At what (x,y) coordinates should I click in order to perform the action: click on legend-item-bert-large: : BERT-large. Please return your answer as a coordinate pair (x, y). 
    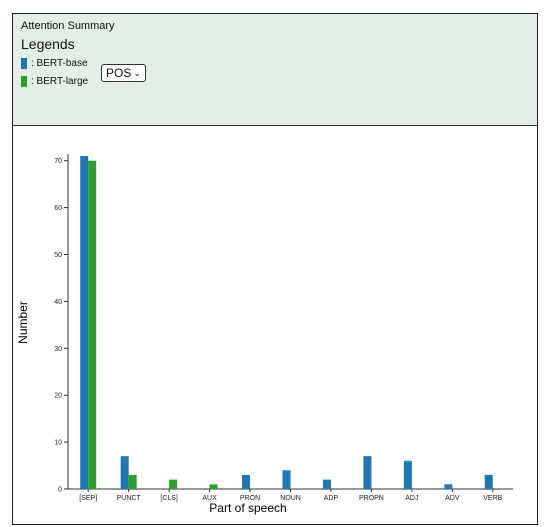
    Looking at the image, I should click on (54, 81).